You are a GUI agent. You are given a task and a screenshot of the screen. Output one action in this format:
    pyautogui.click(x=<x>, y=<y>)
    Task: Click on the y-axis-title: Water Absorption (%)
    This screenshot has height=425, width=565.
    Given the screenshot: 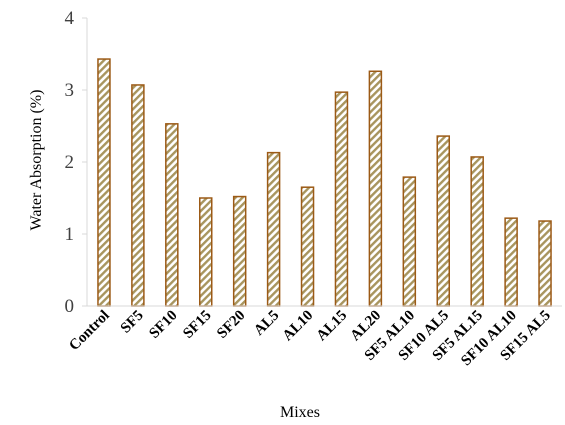 What is the action you would take?
    pyautogui.click(x=36, y=160)
    